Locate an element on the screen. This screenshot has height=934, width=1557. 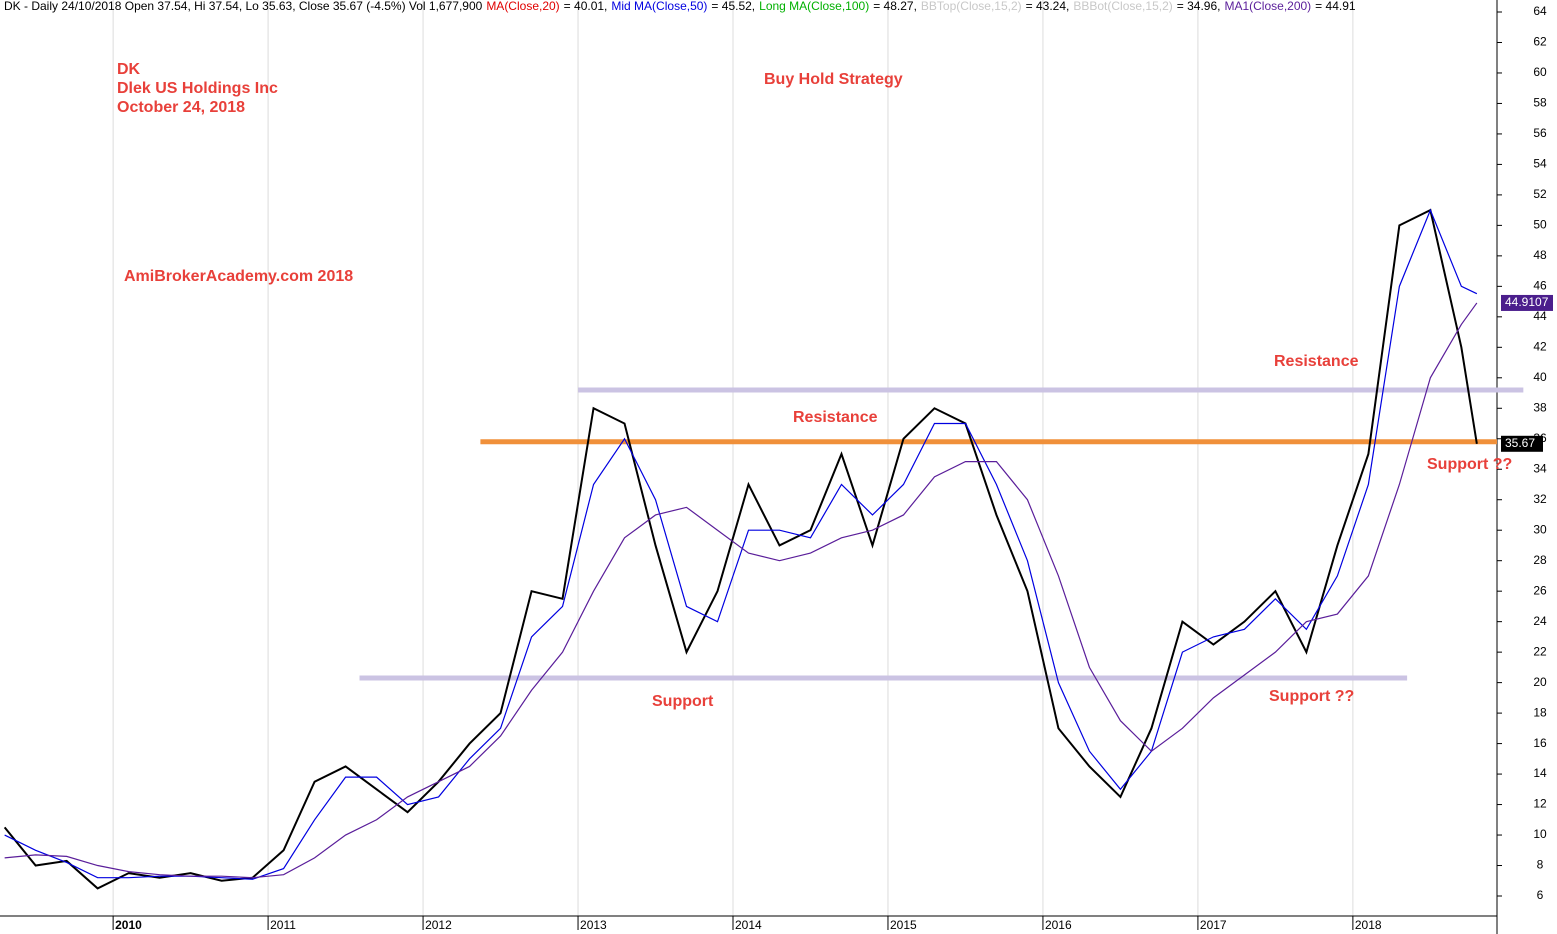
x-tick-label: 2015 is located at coordinates (903, 925).